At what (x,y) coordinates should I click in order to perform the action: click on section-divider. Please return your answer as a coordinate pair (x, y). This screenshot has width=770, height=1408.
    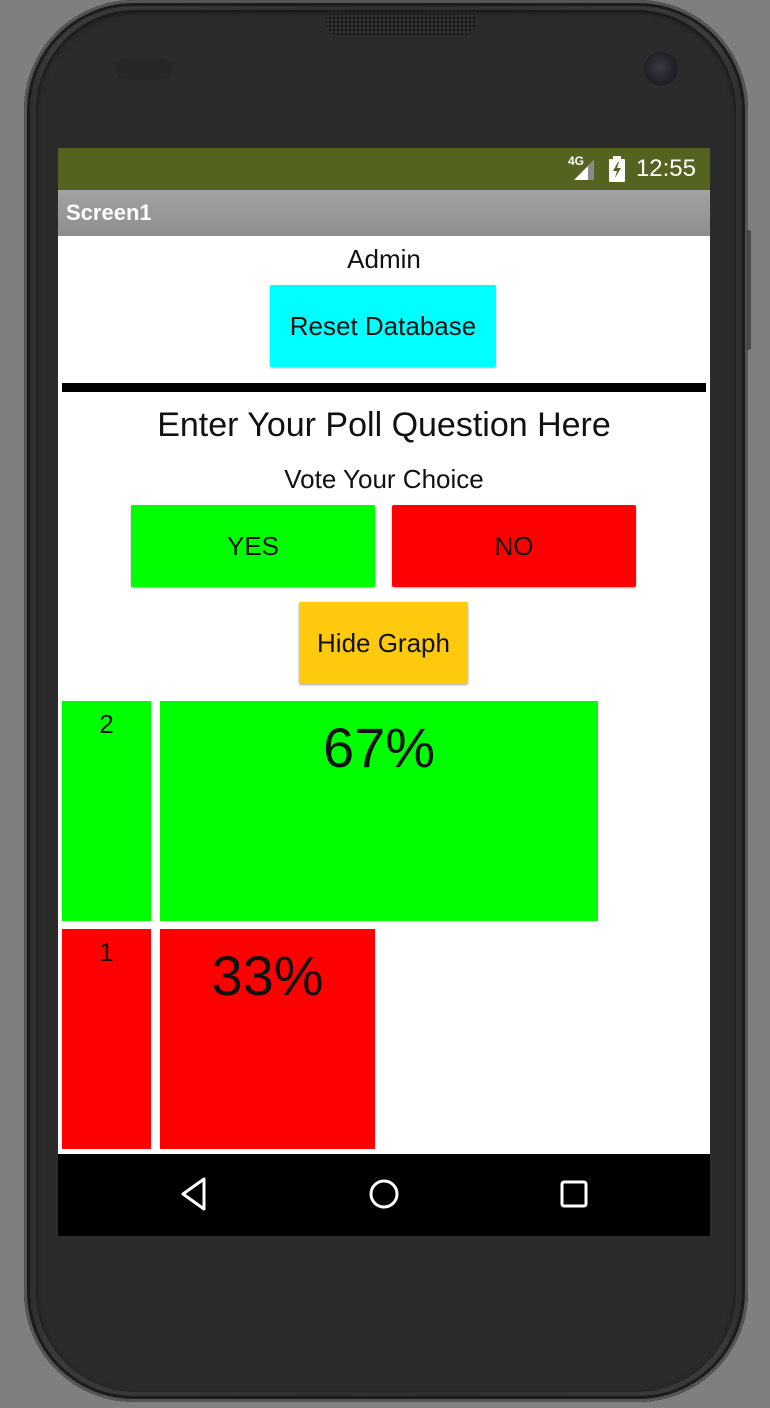
    Looking at the image, I should click on (384, 387).